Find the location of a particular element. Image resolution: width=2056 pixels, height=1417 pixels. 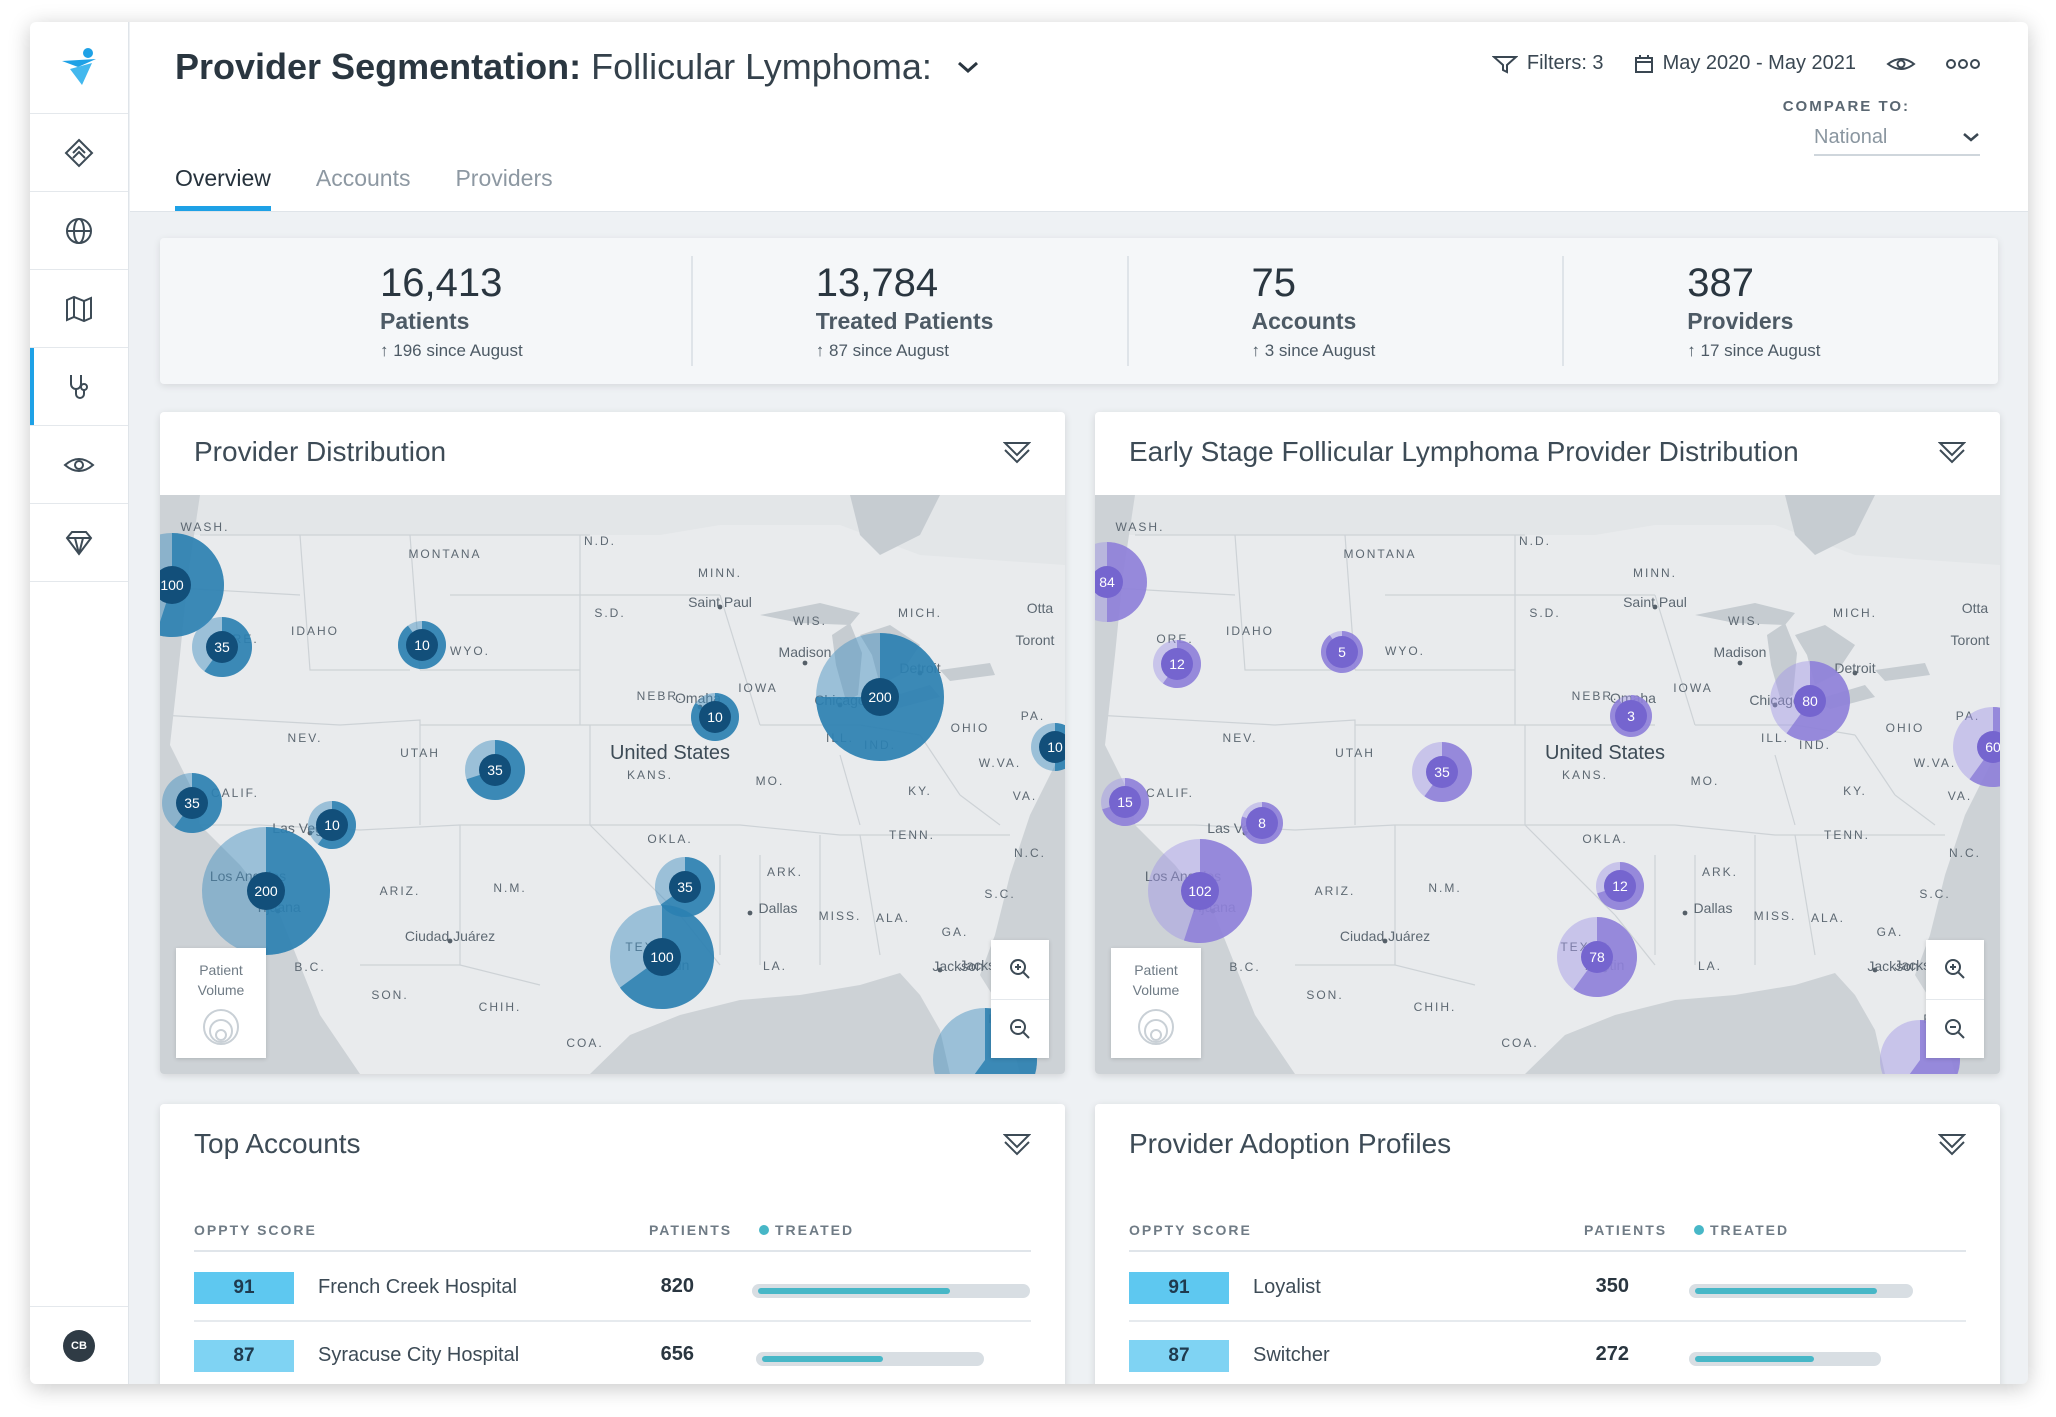

profile-name: Switcher is located at coordinates (1291, 1355).